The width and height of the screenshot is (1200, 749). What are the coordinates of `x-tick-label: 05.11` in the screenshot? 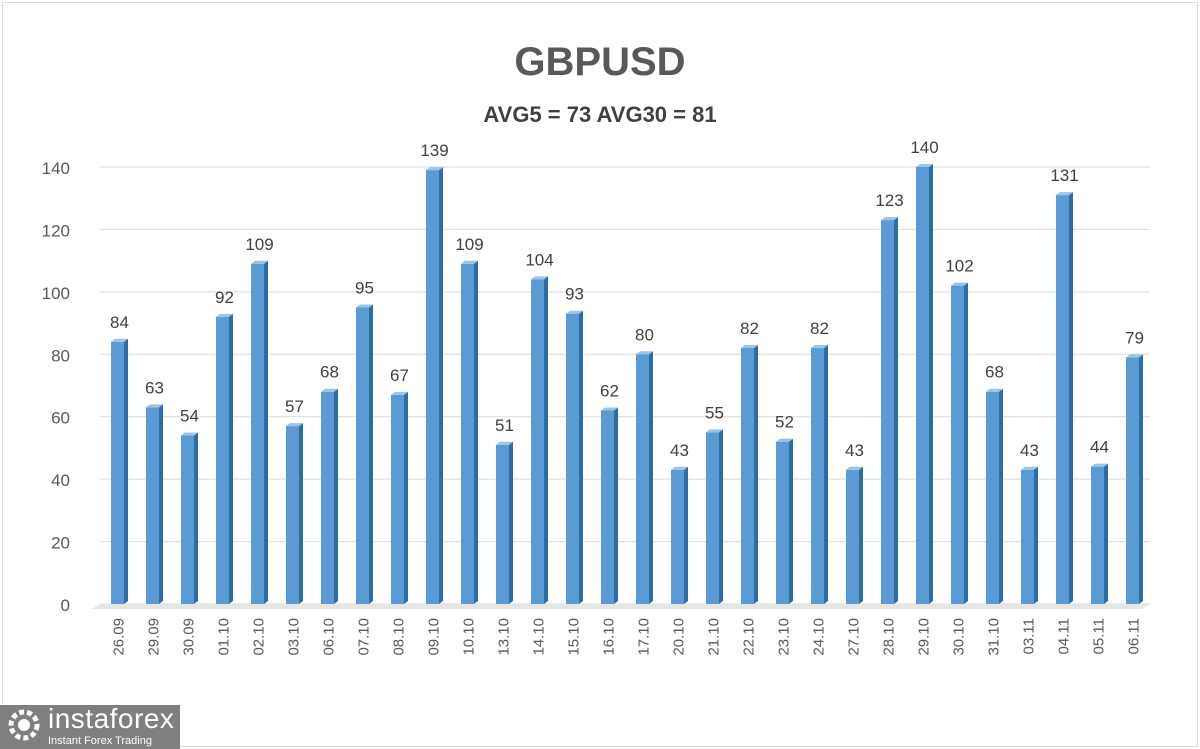 It's located at (1099, 636).